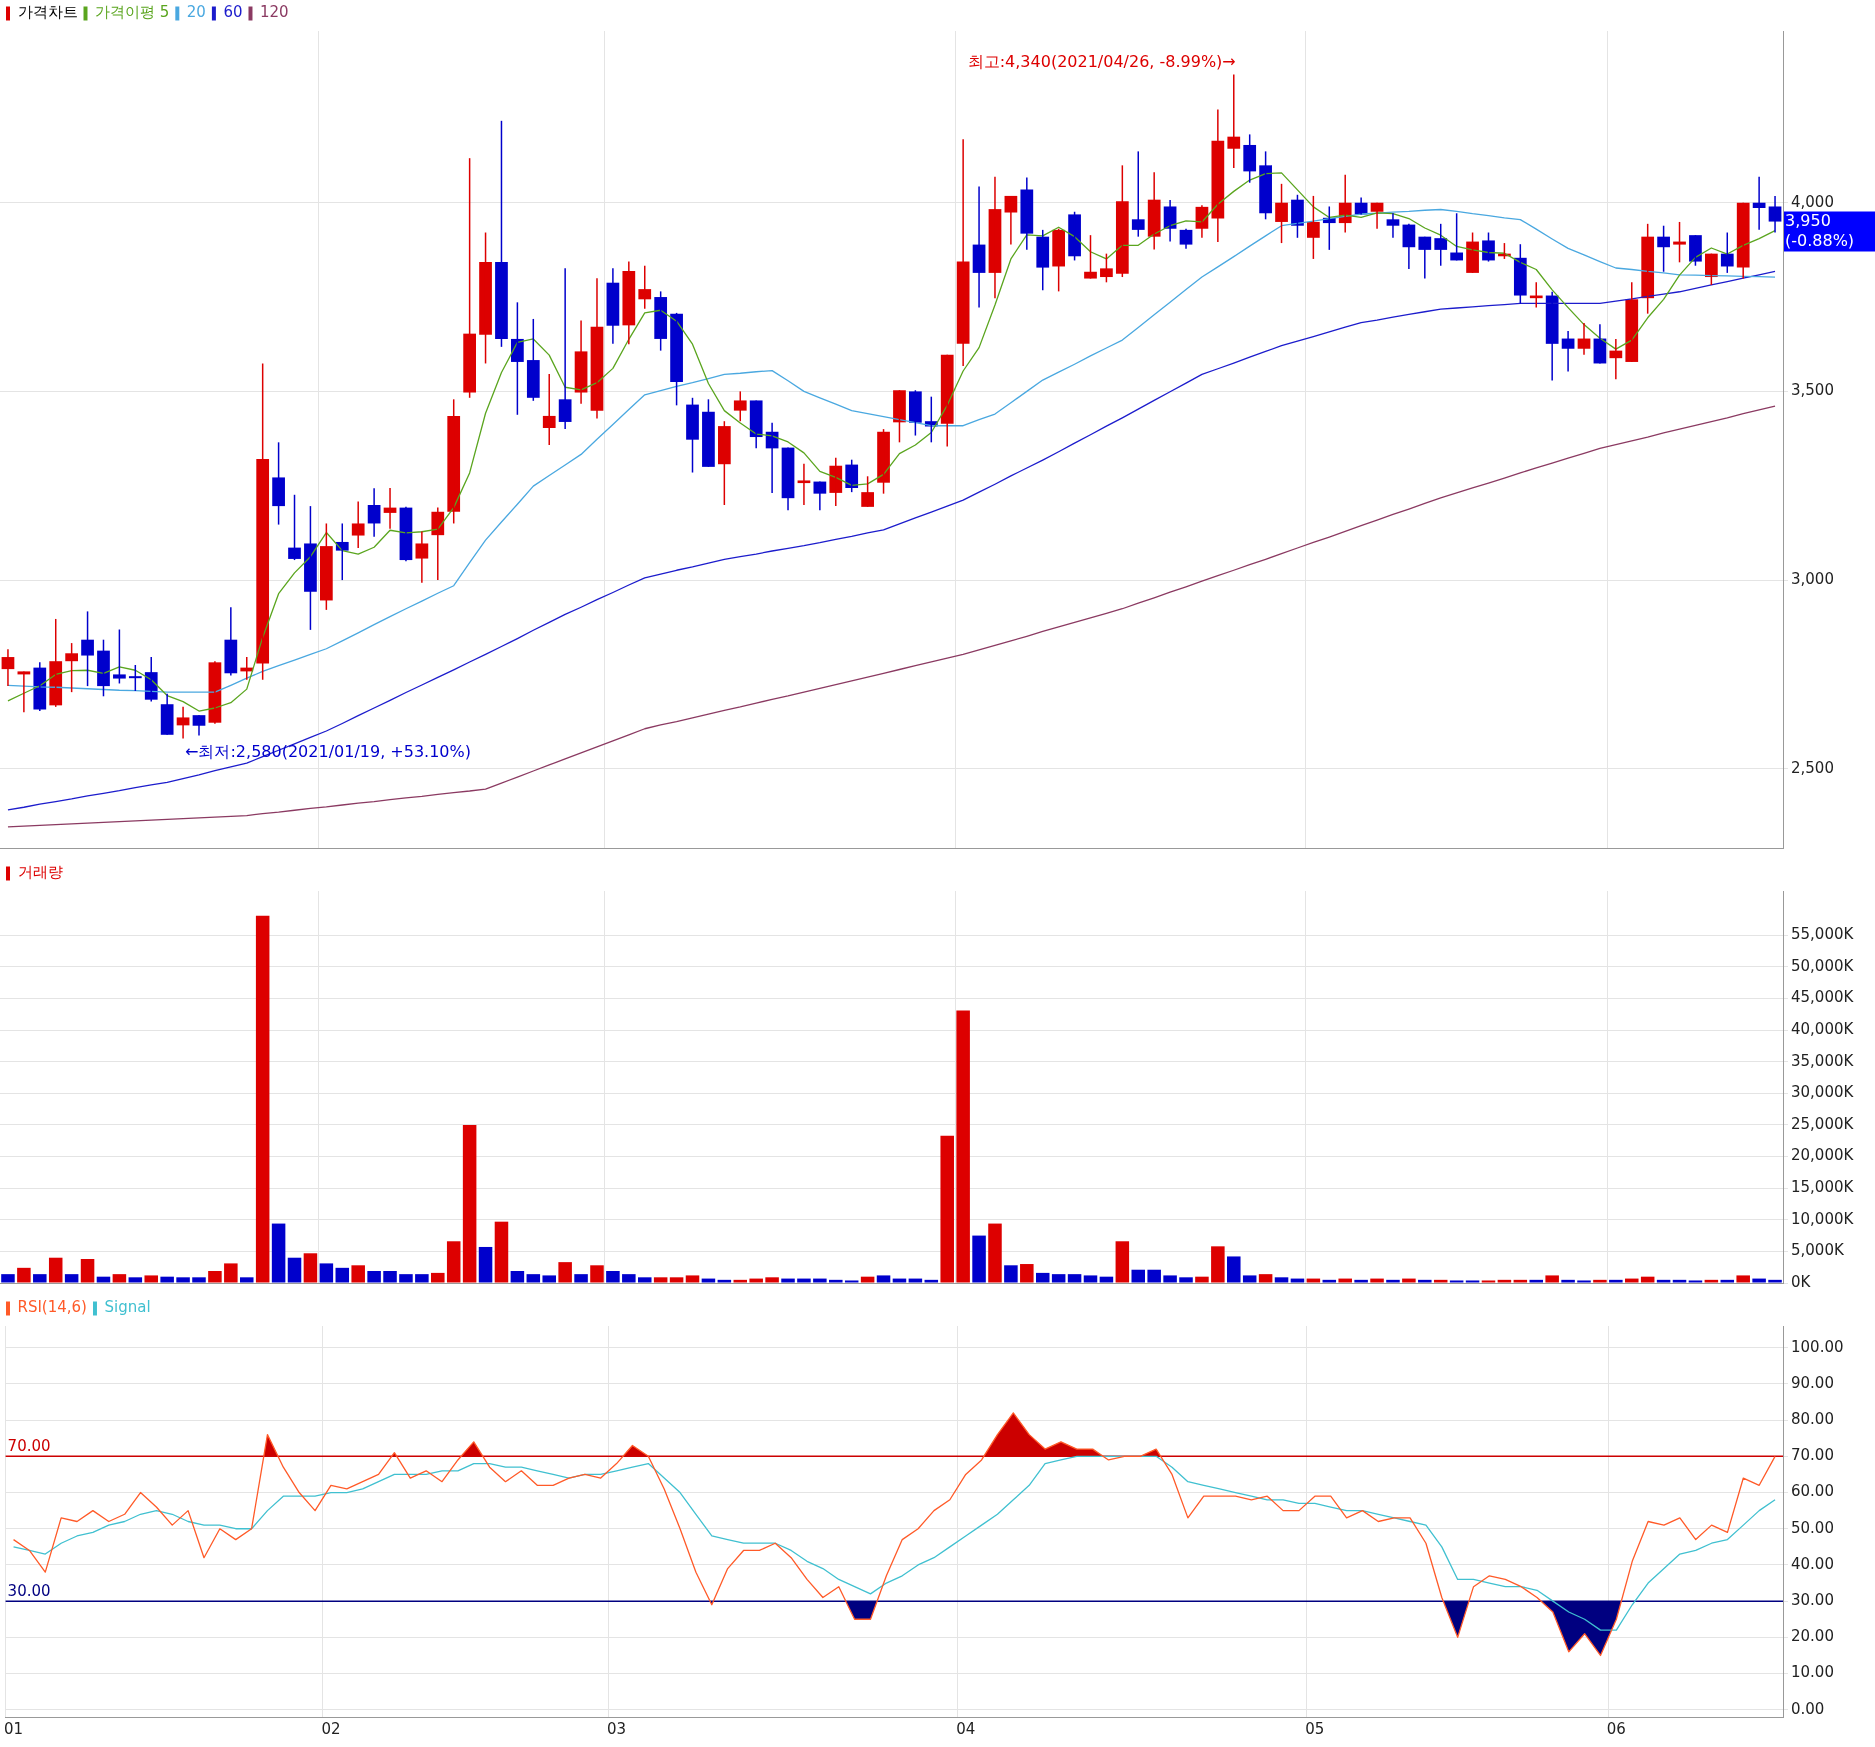 The width and height of the screenshot is (1875, 1747). I want to click on y-tick-label: 50,000K, so click(1823, 965).